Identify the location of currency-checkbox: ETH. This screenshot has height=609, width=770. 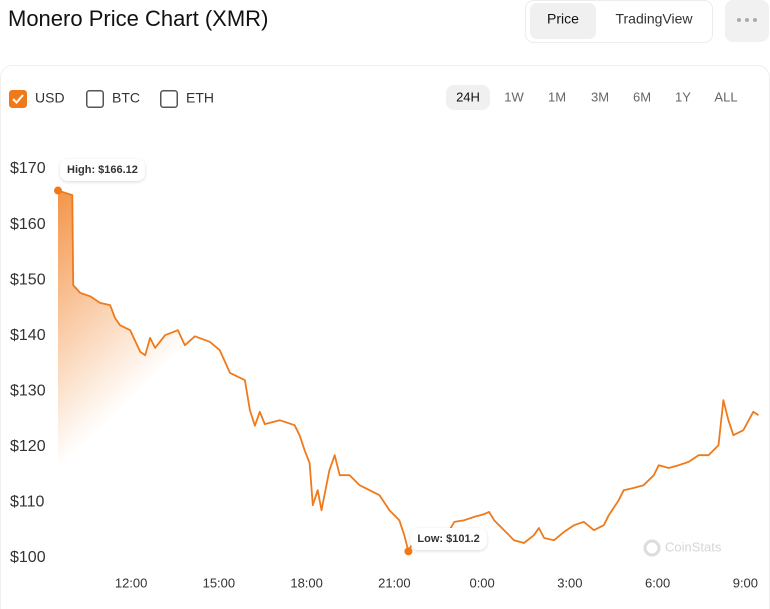
(187, 99).